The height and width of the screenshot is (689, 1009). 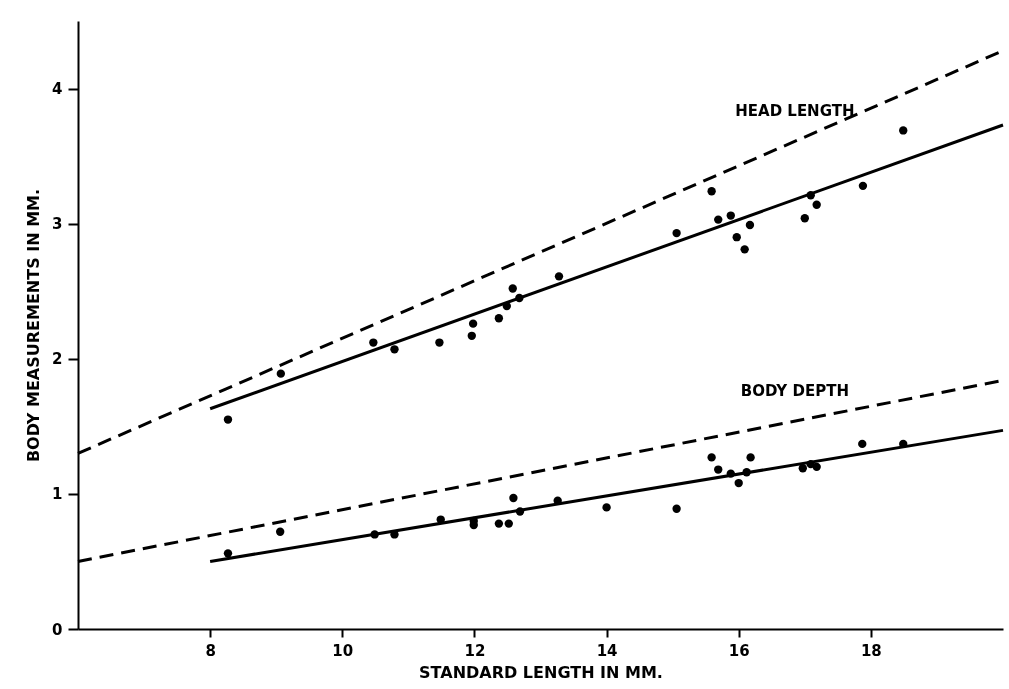 What do you see at coordinates (57, 494) in the screenshot?
I see `y-tick-label: 1` at bounding box center [57, 494].